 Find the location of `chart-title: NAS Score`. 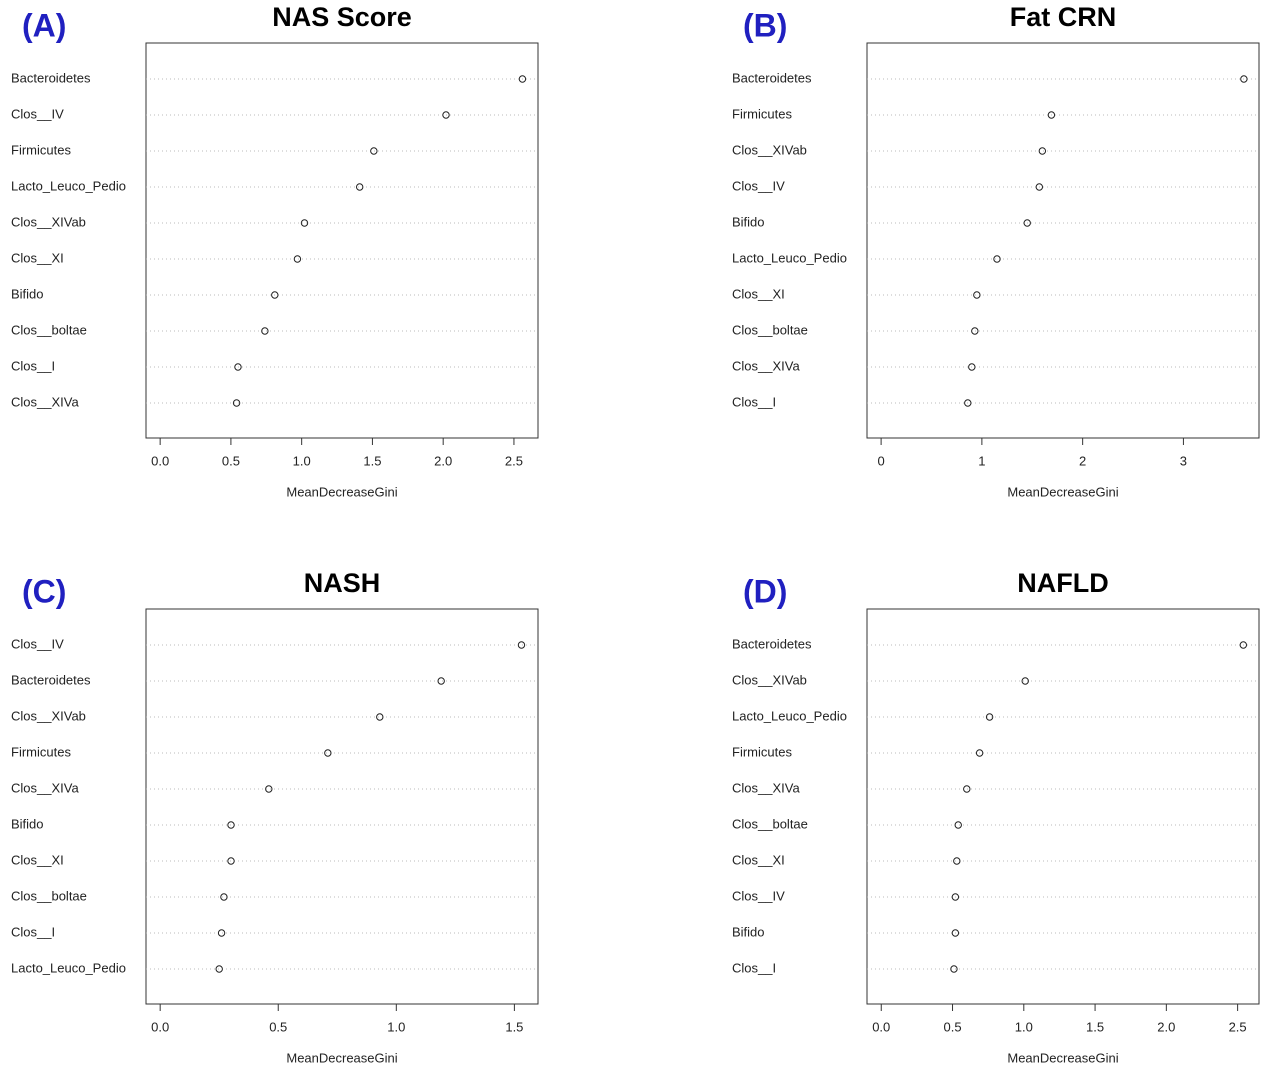

chart-title: NAS Score is located at coordinates (342, 17).